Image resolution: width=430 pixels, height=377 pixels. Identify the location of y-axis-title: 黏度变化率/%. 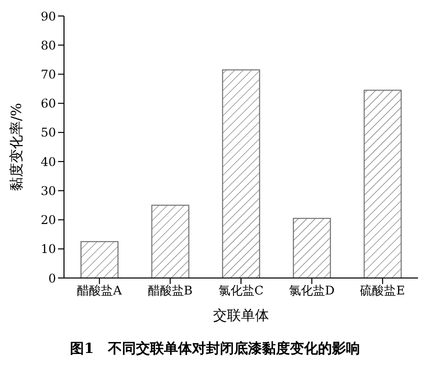
(16, 147).